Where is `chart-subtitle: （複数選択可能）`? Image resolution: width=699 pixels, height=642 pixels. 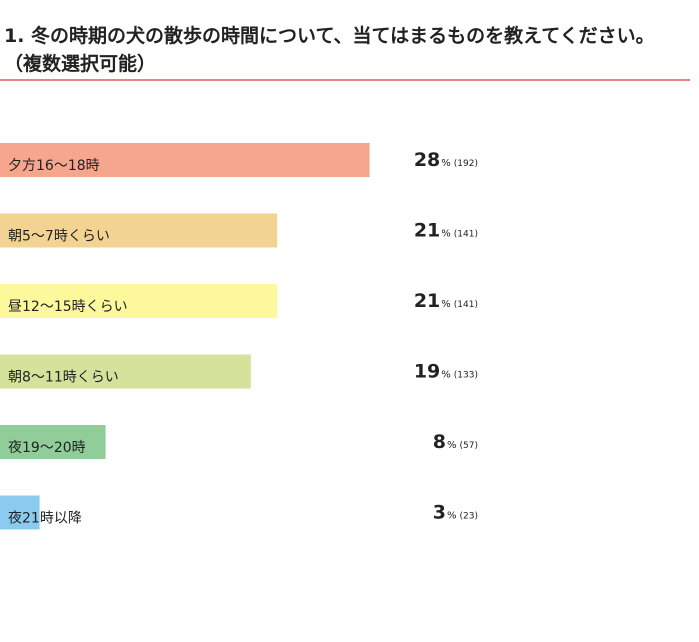
chart-subtitle: （複数選択可能） is located at coordinates (80, 63).